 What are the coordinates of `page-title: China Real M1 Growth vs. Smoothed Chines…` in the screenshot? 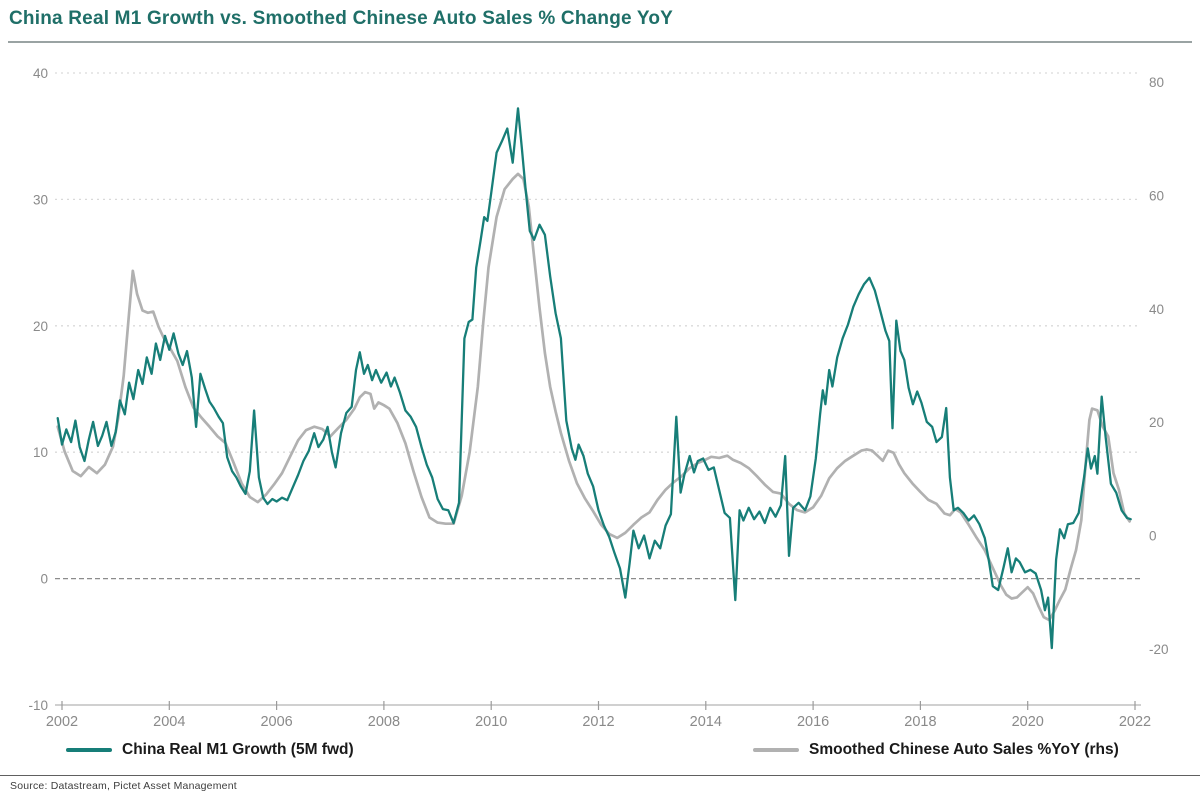 It's located at (341, 18).